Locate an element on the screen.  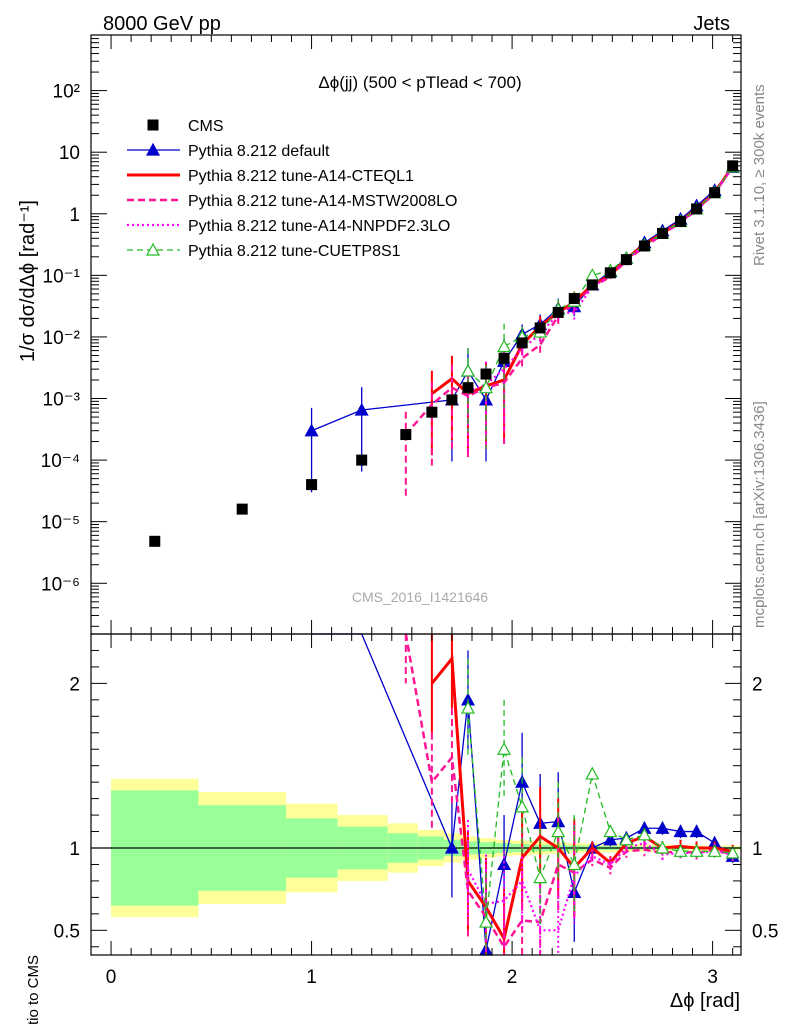
uncertainty-bands is located at coordinates (416, 848).